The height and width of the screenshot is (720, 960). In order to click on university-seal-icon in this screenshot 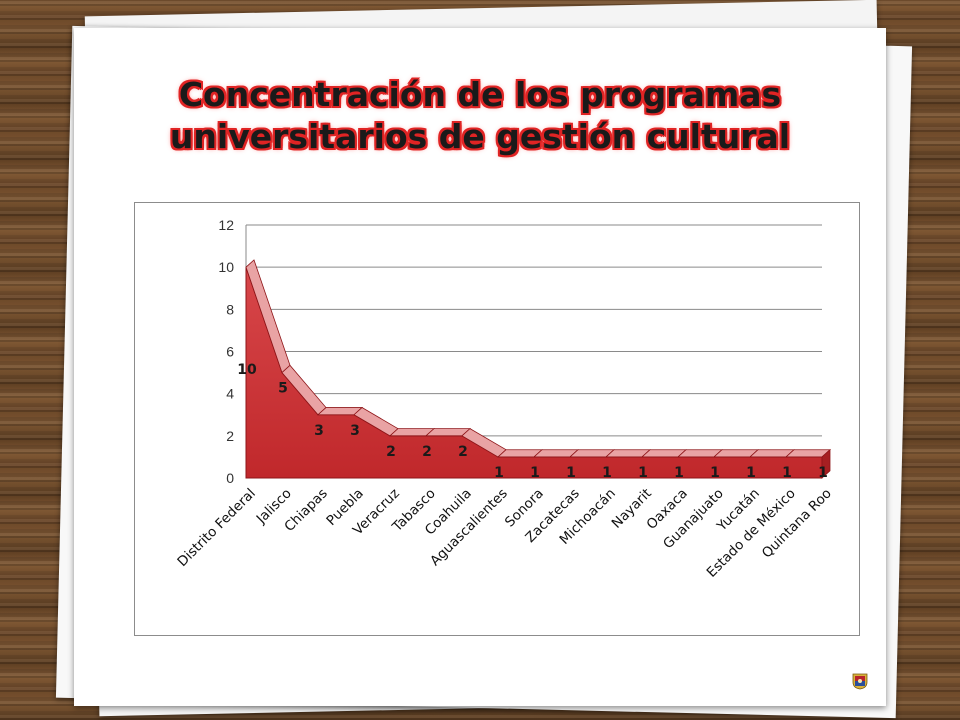, I will do `click(860, 681)`.